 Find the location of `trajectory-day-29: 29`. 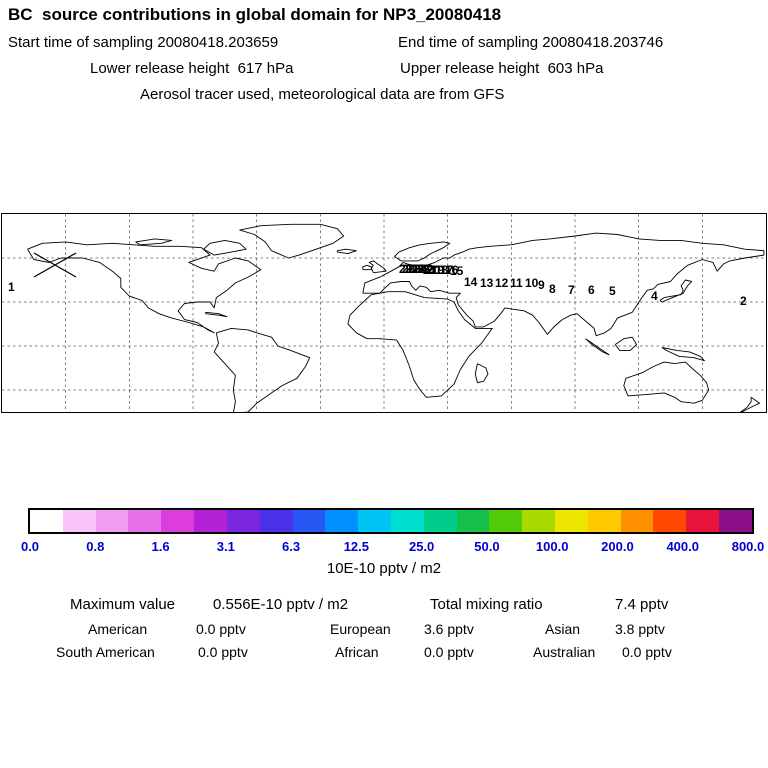

trajectory-day-29: 29 is located at coordinates (406, 269).